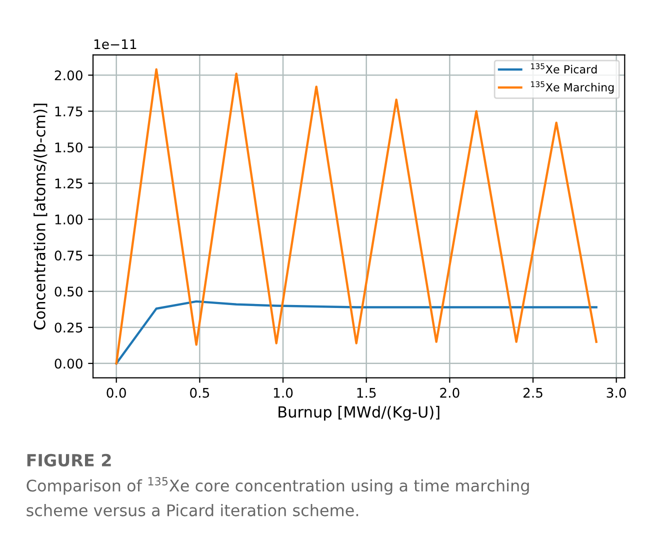 The image size is (646, 539). What do you see at coordinates (68, 75) in the screenshot?
I see `y-tick-label: 2.00` at bounding box center [68, 75].